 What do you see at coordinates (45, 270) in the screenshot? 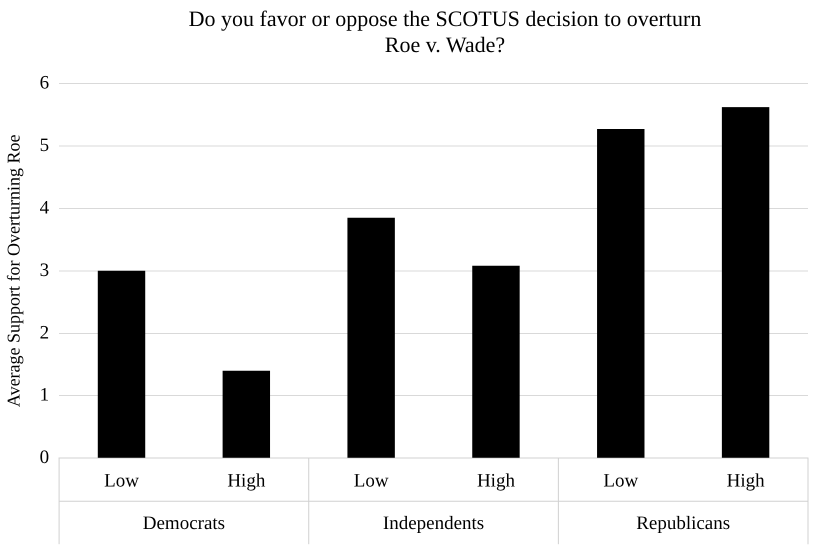
I see `y-tick-label: 3` at bounding box center [45, 270].